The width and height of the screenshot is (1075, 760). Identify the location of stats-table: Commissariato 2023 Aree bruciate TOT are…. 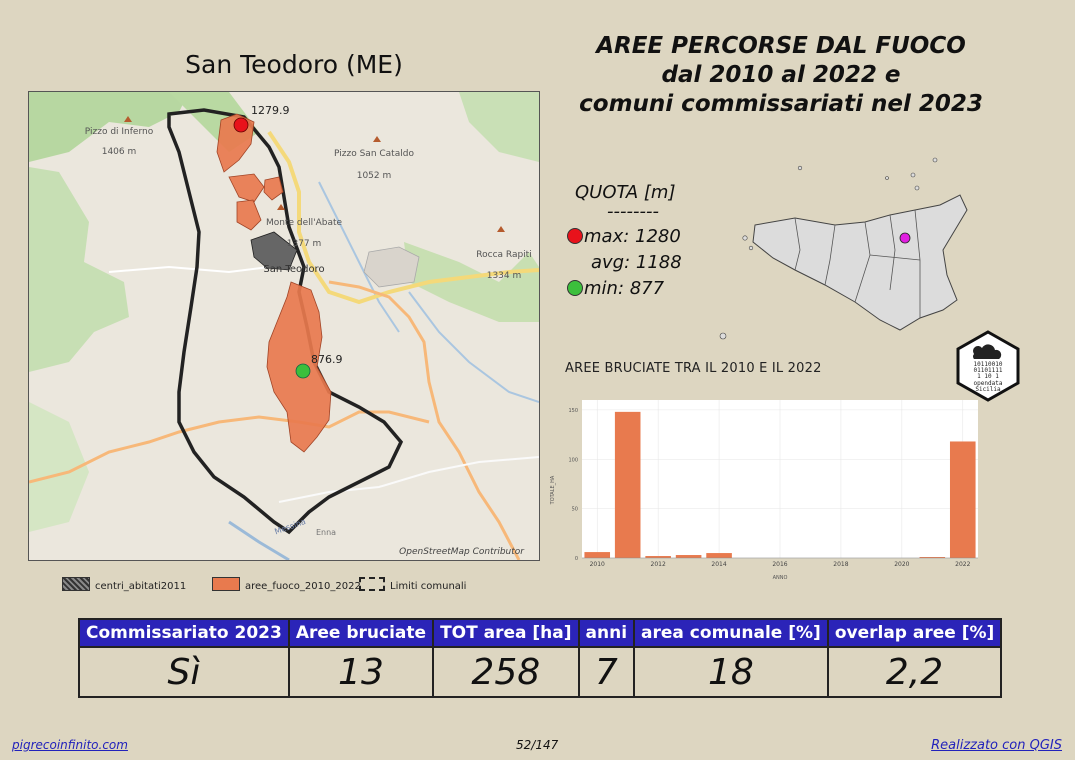
(540, 658).